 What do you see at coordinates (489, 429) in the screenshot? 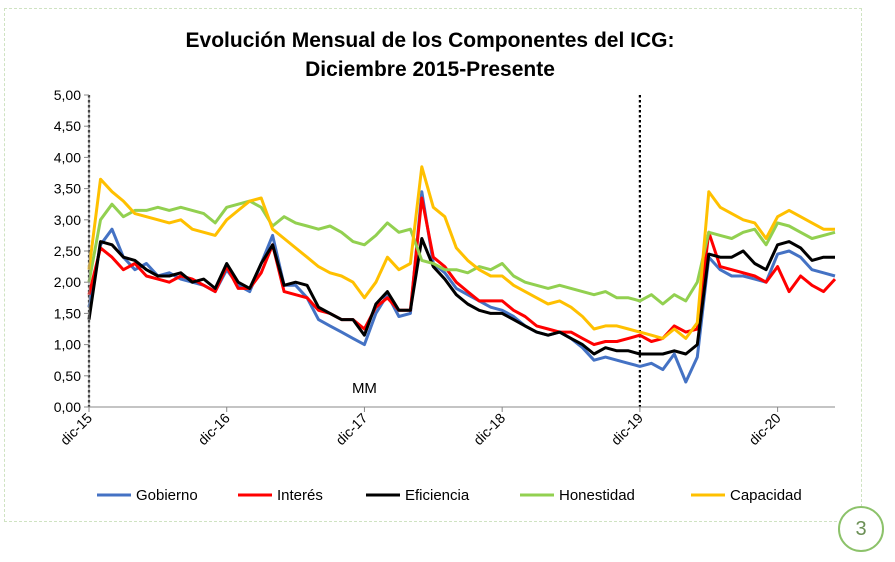
I see `x-tick-label: dic-18` at bounding box center [489, 429].